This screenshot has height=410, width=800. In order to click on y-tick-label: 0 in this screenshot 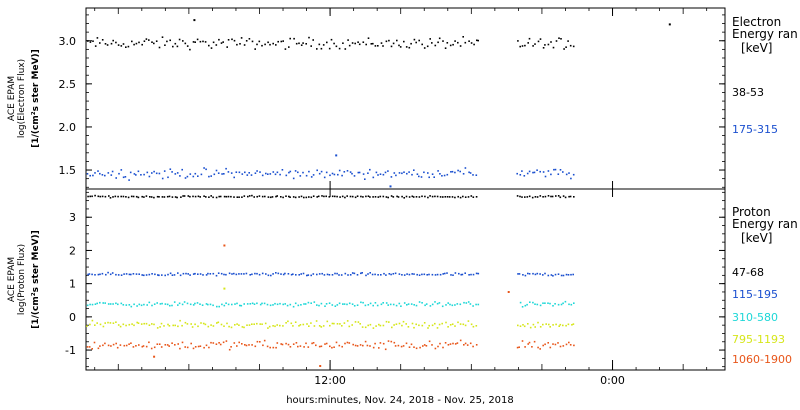, I will do `click(72, 317)`.